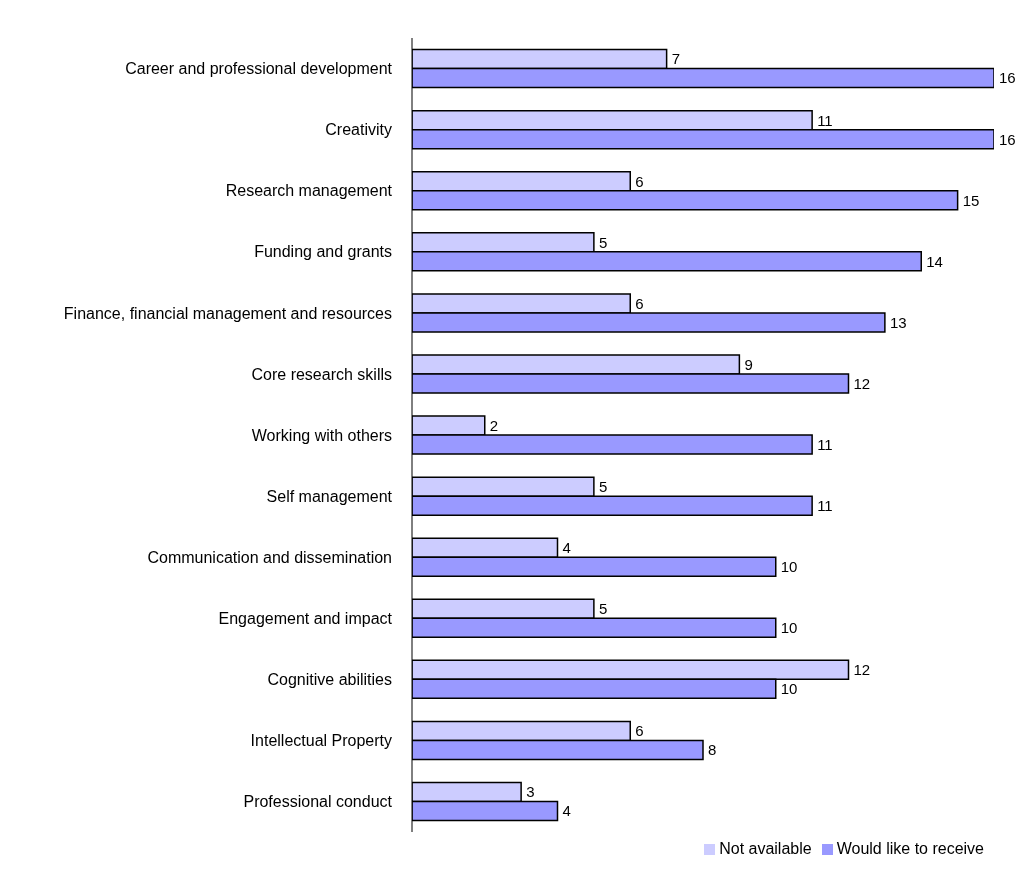 The image size is (1034, 874). What do you see at coordinates (227, 313) in the screenshot?
I see `y-tick-label: Finance, financial management and resources` at bounding box center [227, 313].